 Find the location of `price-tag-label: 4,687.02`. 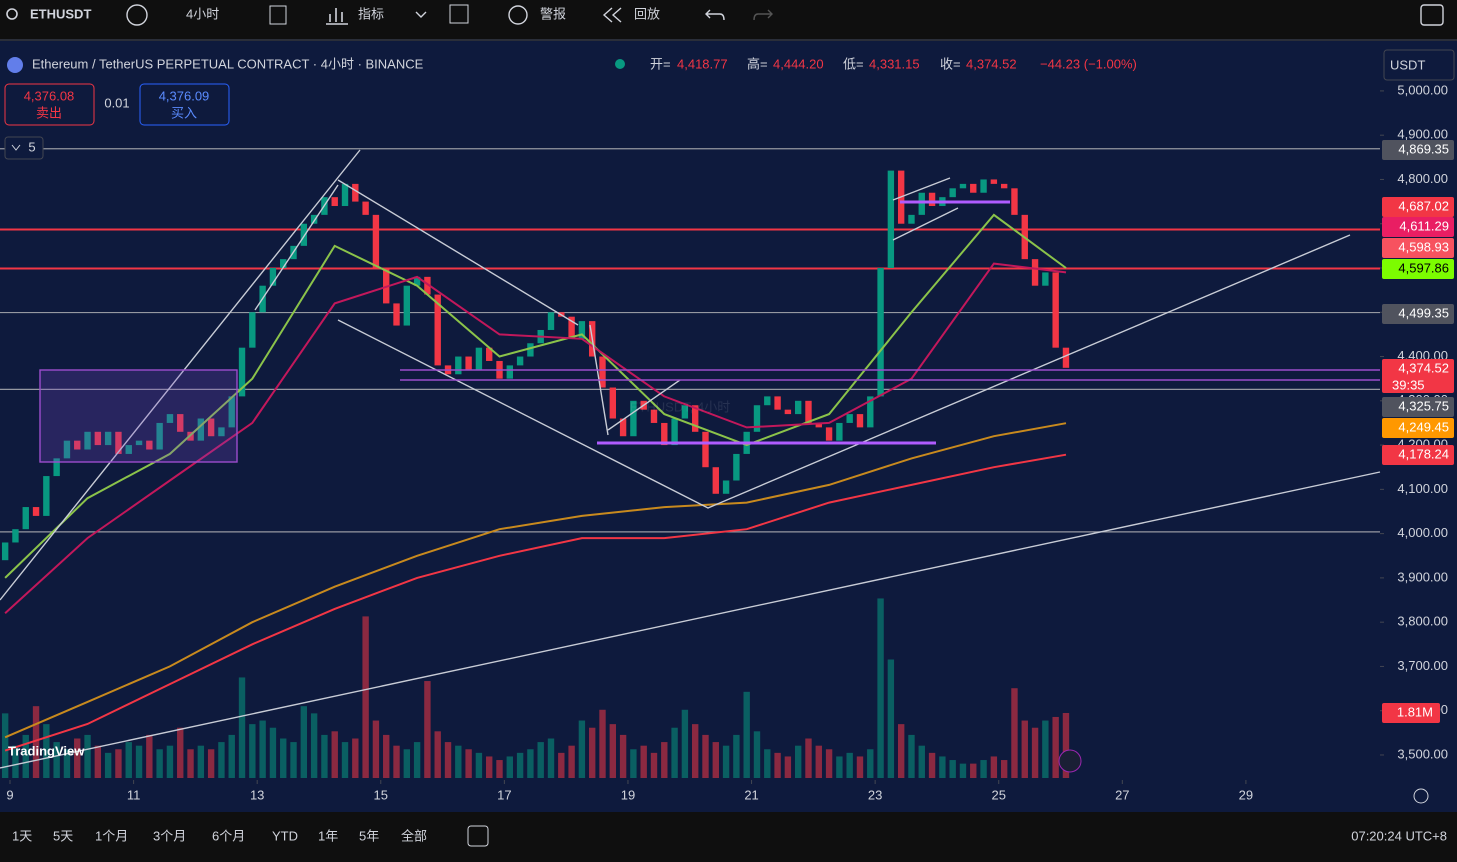

price-tag-label: 4,687.02 is located at coordinates (1423, 205).